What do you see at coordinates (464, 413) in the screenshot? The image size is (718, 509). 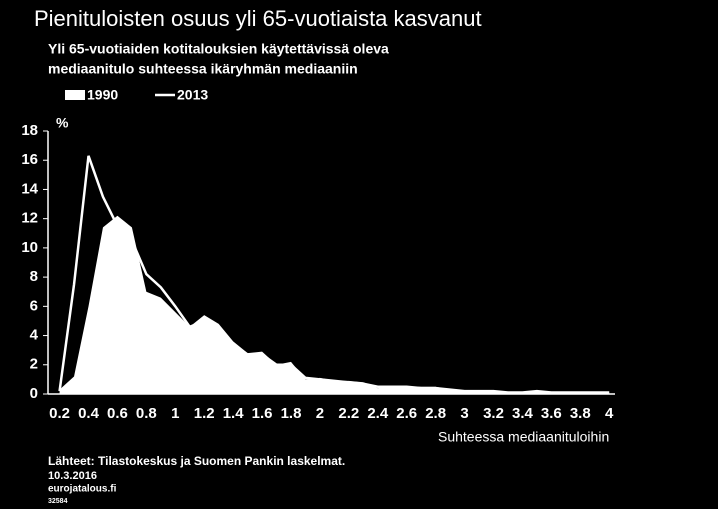 I see `x-tick-label: 3` at bounding box center [464, 413].